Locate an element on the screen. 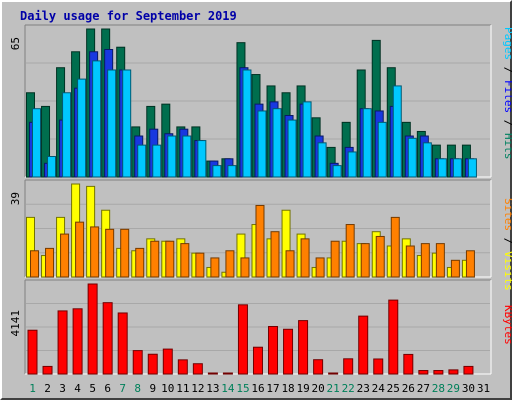  x-tick-label-13: 13 is located at coordinates (212, 388).